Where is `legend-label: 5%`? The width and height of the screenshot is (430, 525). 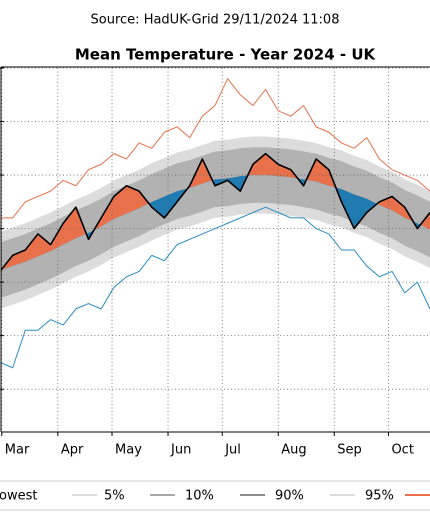 legend-label: 5% is located at coordinates (114, 496).